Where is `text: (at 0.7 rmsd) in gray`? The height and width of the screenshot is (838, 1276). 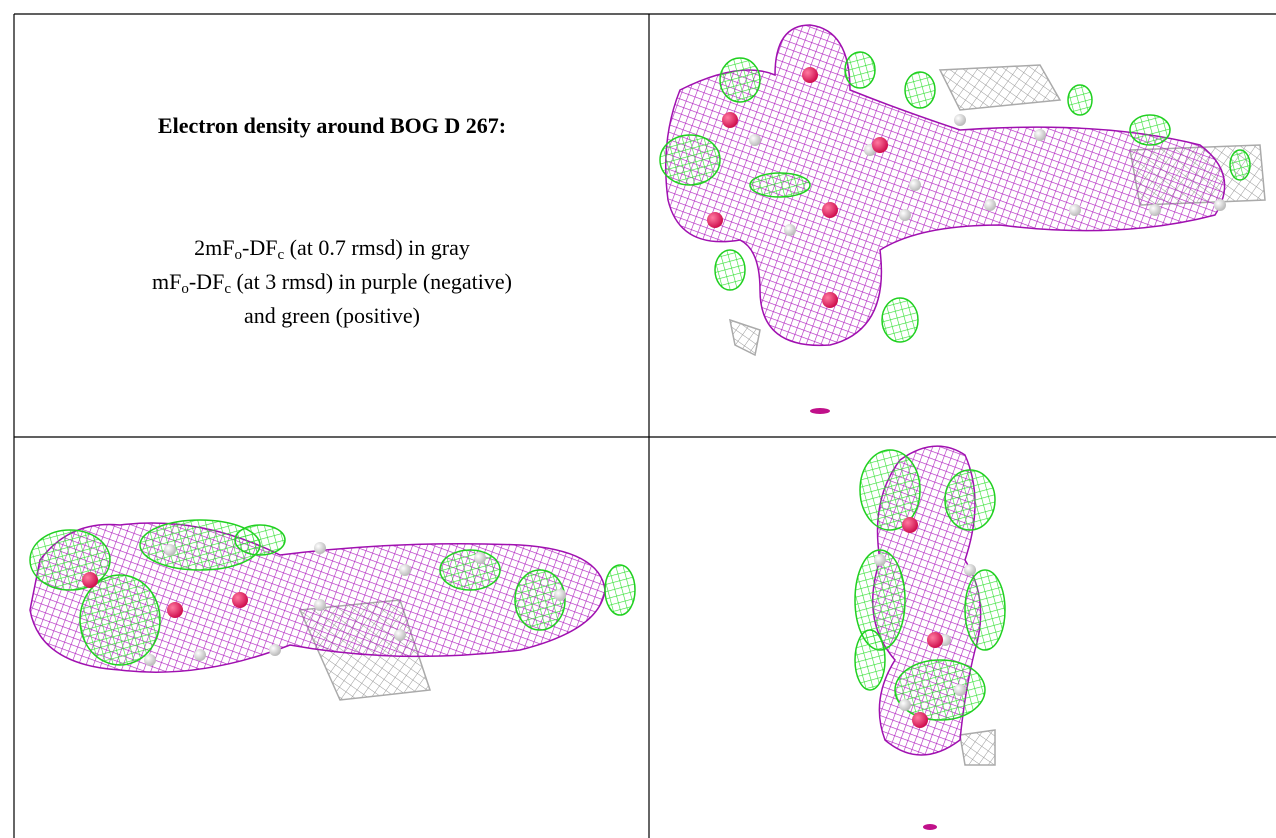 text: (at 0.7 rmsd) in gray is located at coordinates (377, 247).